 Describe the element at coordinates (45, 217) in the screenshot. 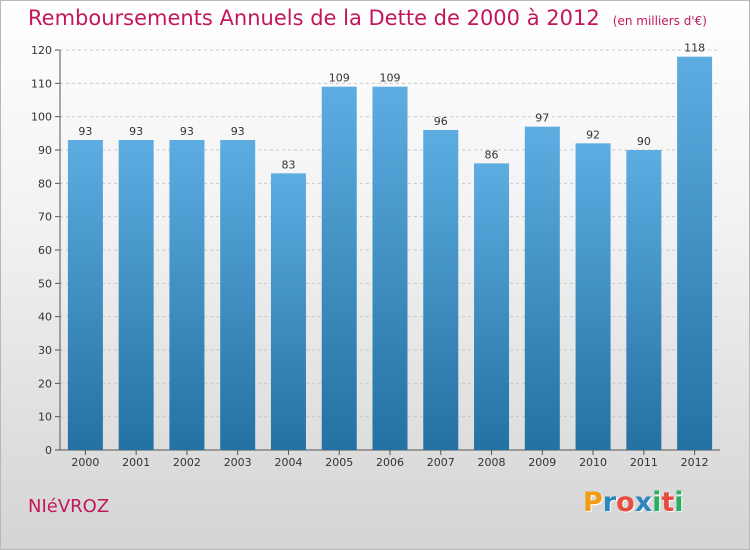

I see `y-tick-label: 70` at that location.